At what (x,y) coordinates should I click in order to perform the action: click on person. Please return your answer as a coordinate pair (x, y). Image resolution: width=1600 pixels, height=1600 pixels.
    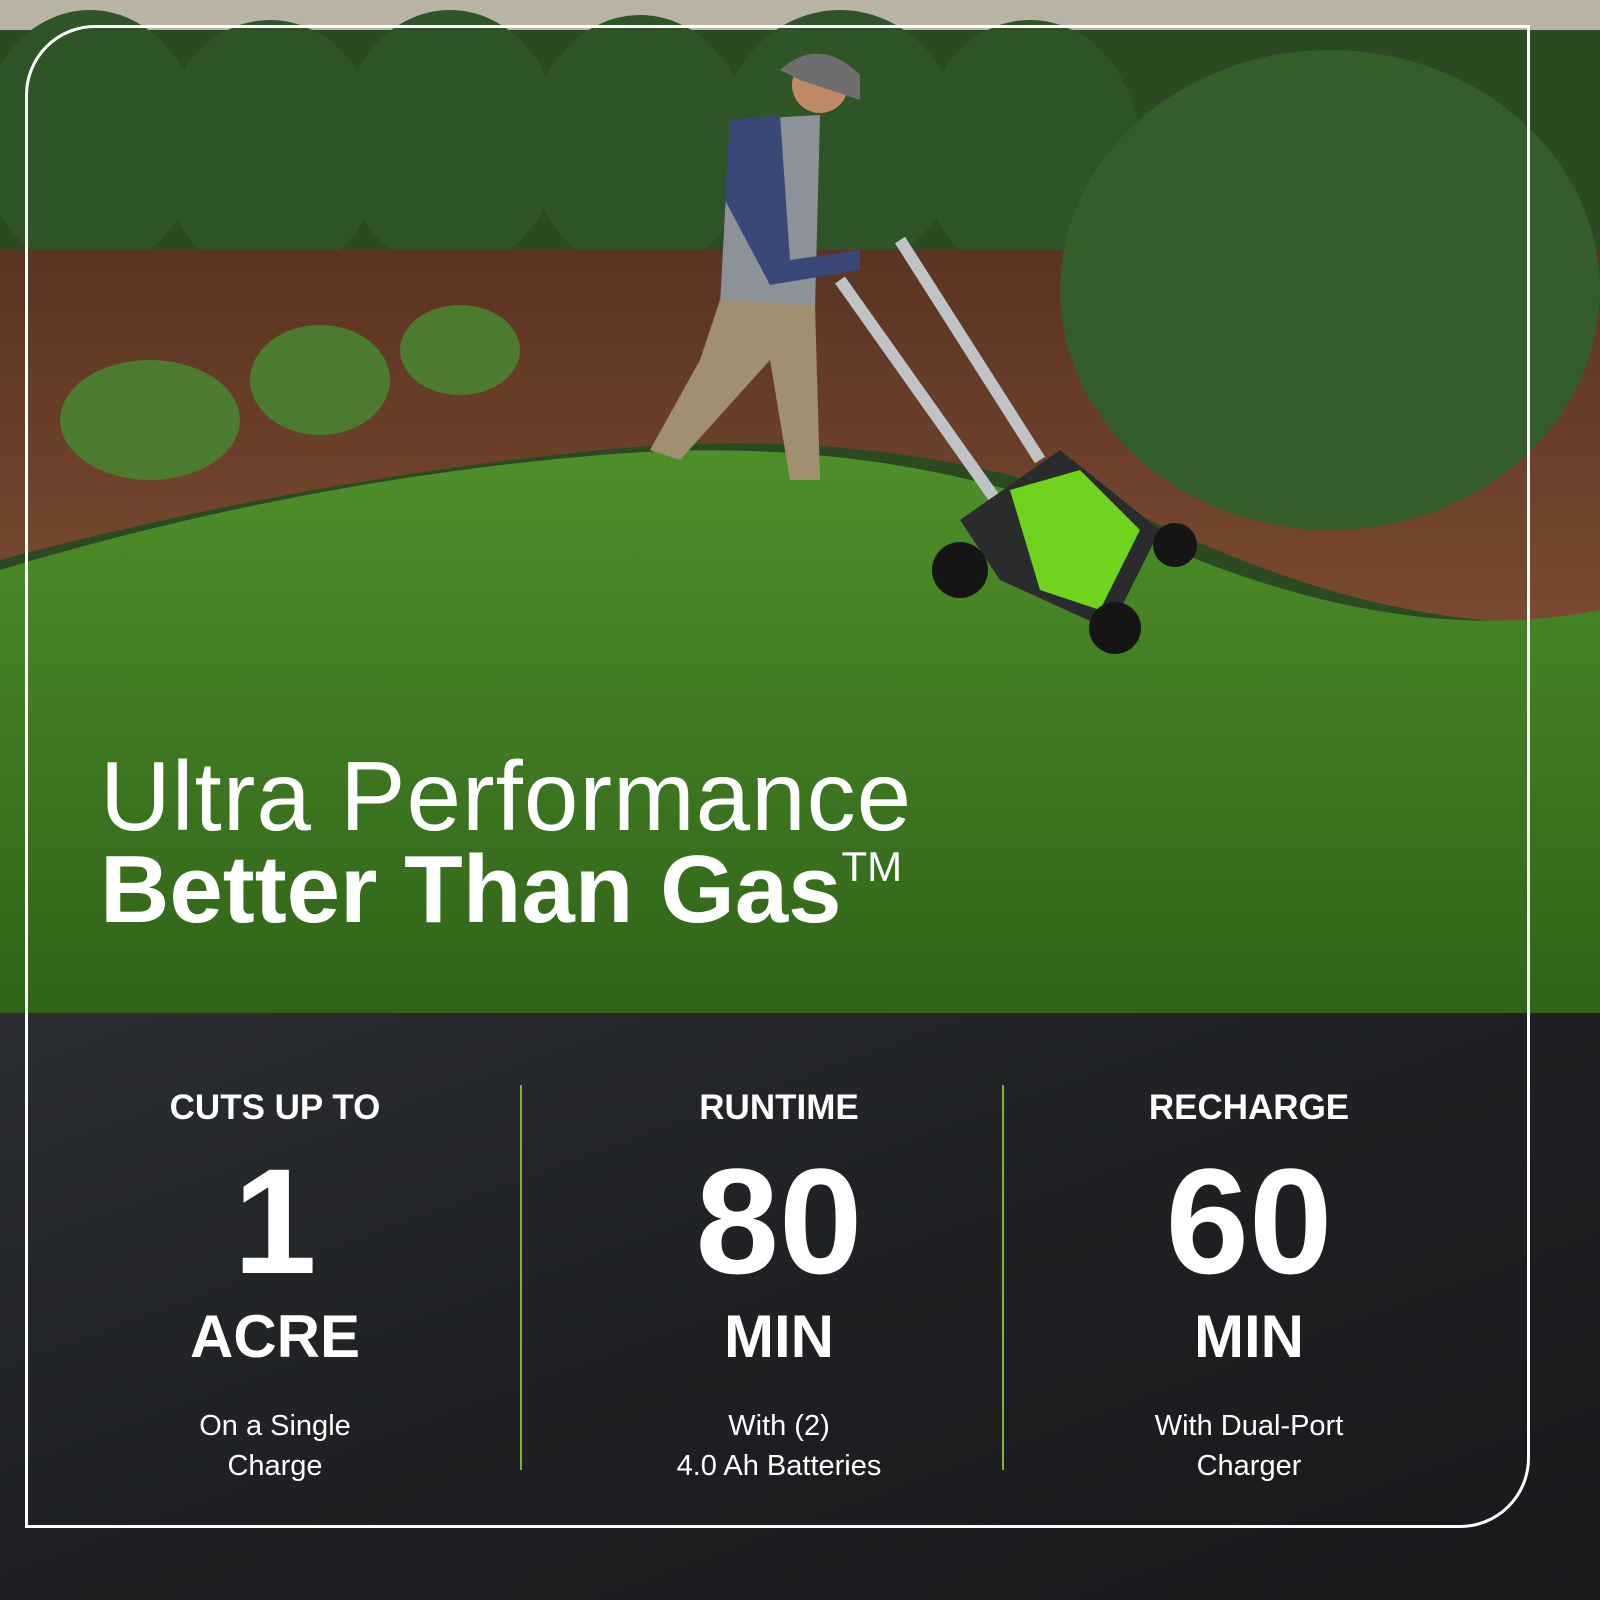
    Looking at the image, I should click on (755, 266).